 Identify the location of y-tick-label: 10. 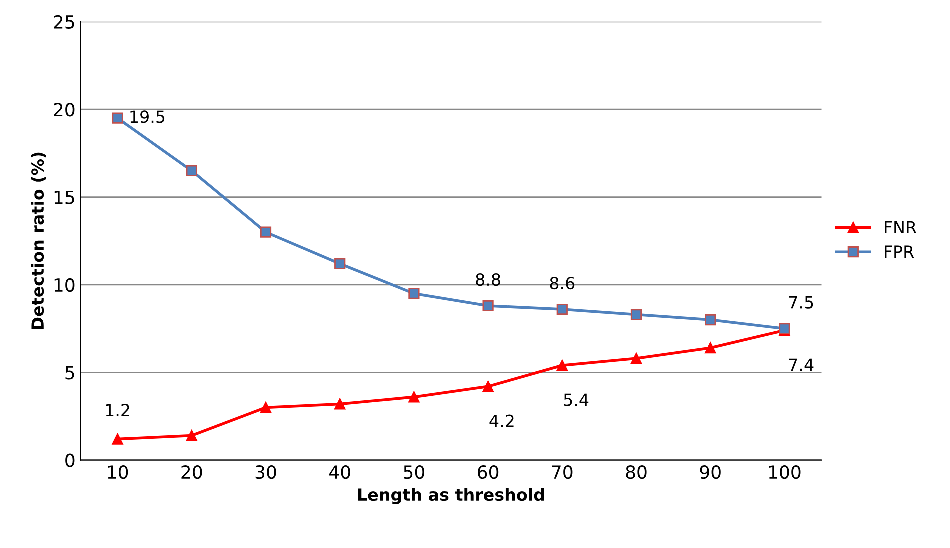
(64, 285).